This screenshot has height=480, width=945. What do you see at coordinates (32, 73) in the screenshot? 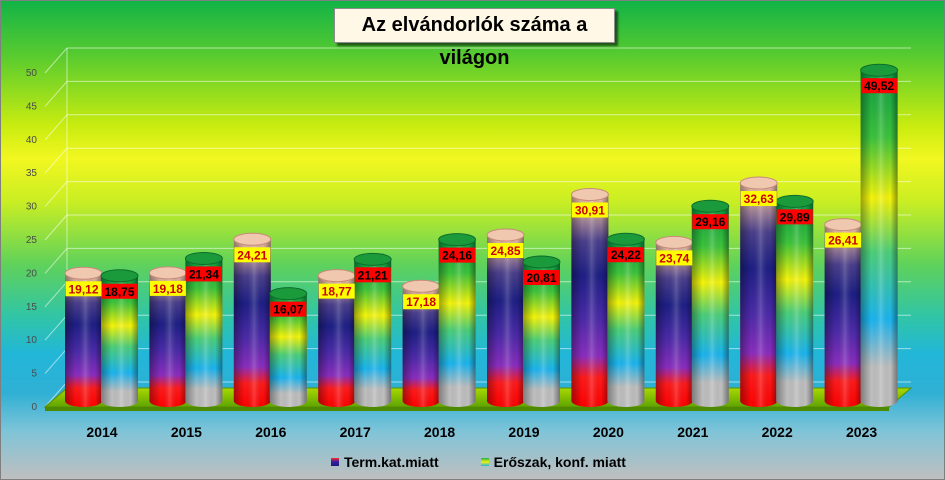
I see `y-tick-label: 50` at bounding box center [32, 73].